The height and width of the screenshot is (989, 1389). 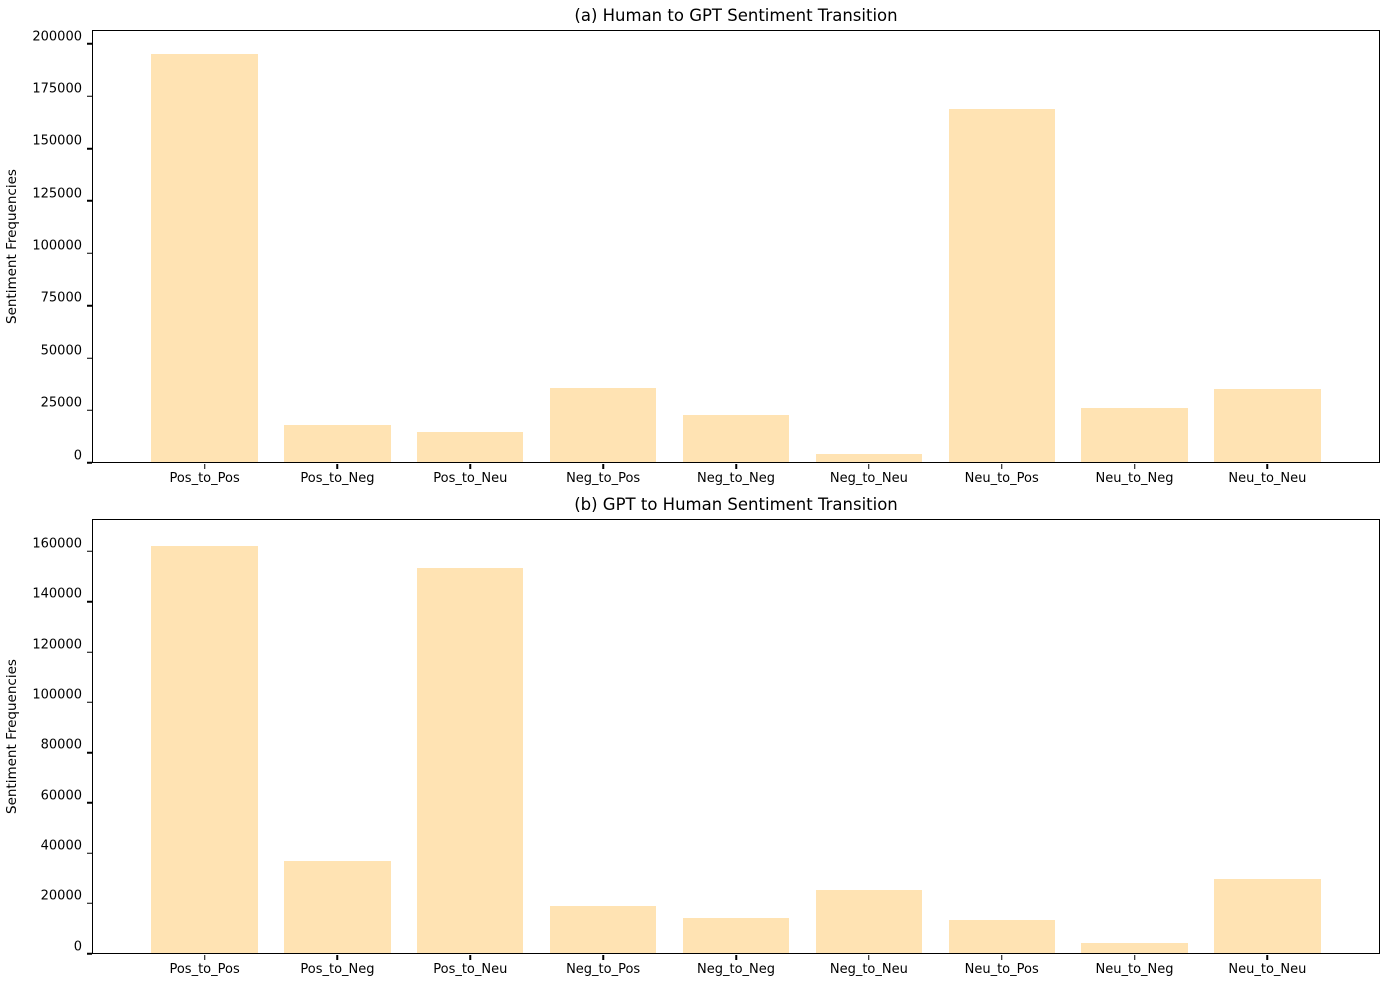 I want to click on chart-b-ylabel: Sentiment Frequencies, so click(x=12, y=736).